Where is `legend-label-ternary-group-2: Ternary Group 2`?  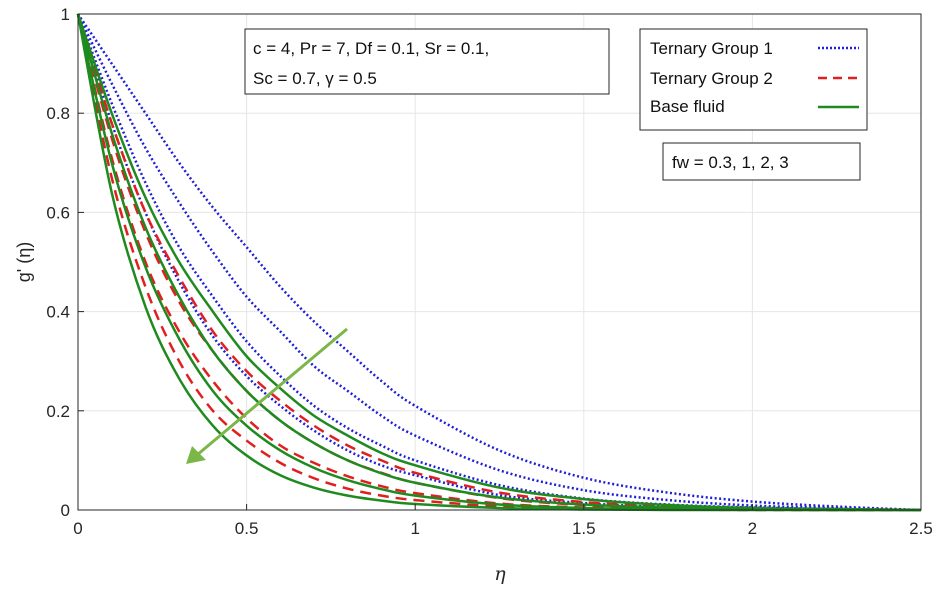 legend-label-ternary-group-2: Ternary Group 2 is located at coordinates (711, 78).